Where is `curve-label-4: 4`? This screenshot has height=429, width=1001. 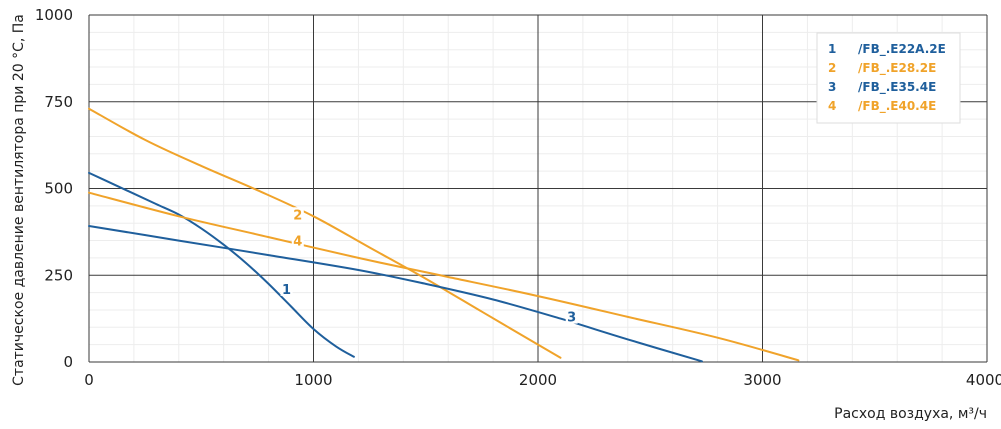 curve-label-4: 4 is located at coordinates (297, 241).